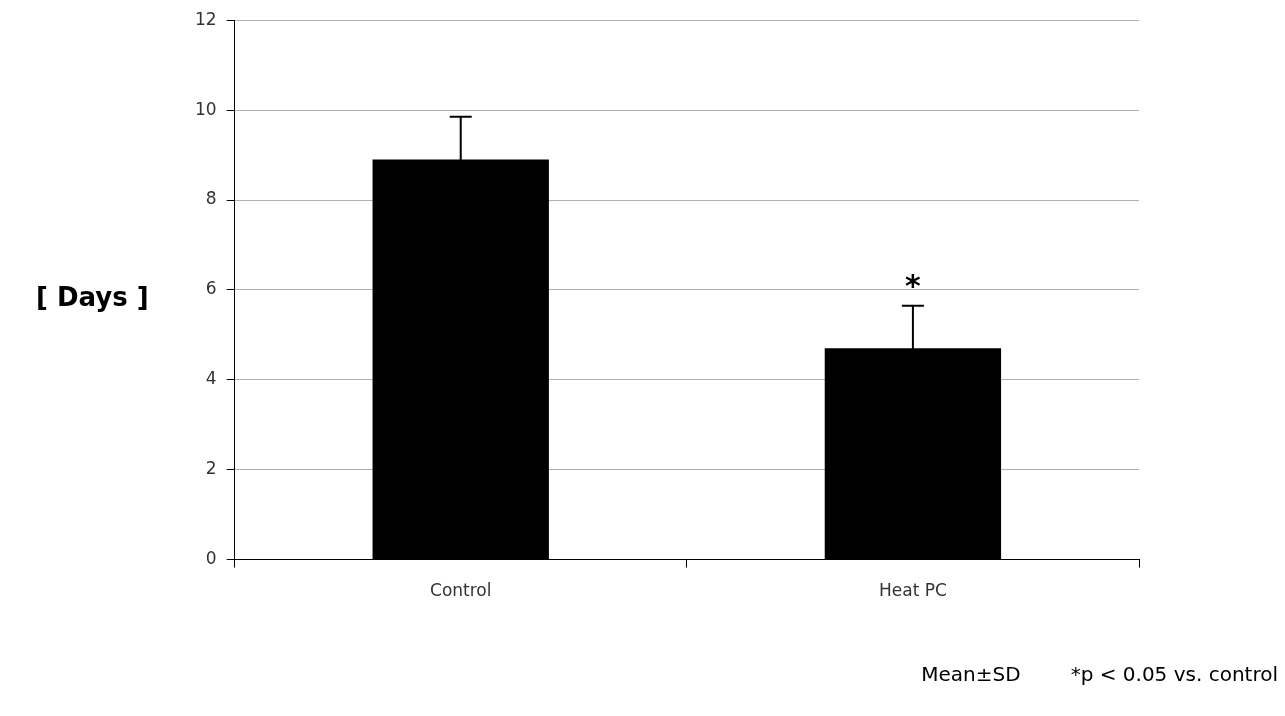  What do you see at coordinates (211, 288) in the screenshot?
I see `y-tick-label: 6` at bounding box center [211, 288].